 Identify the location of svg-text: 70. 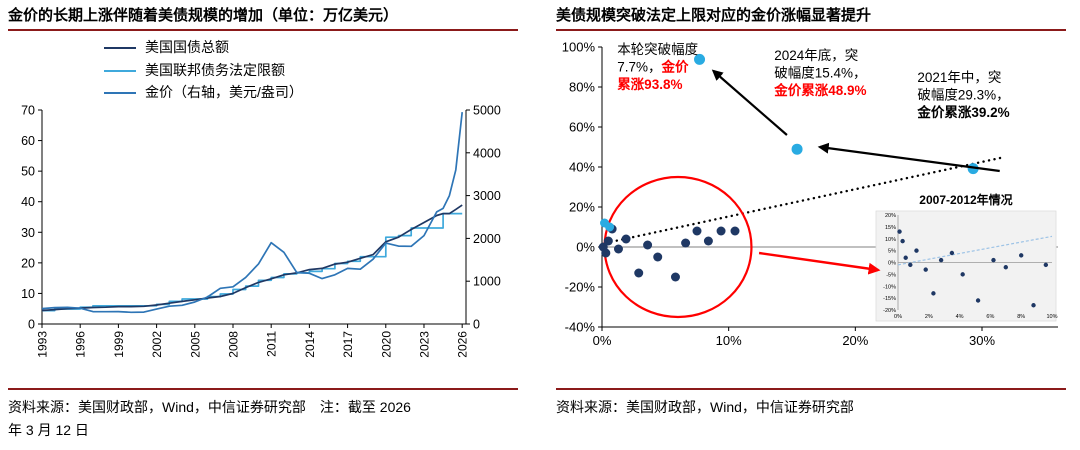
(28, 111).